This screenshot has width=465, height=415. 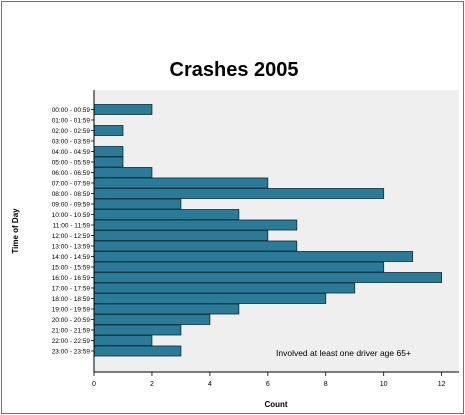 What do you see at coordinates (71, 152) in the screenshot?
I see `y-tick-label: 04:00 - 04:59` at bounding box center [71, 152].